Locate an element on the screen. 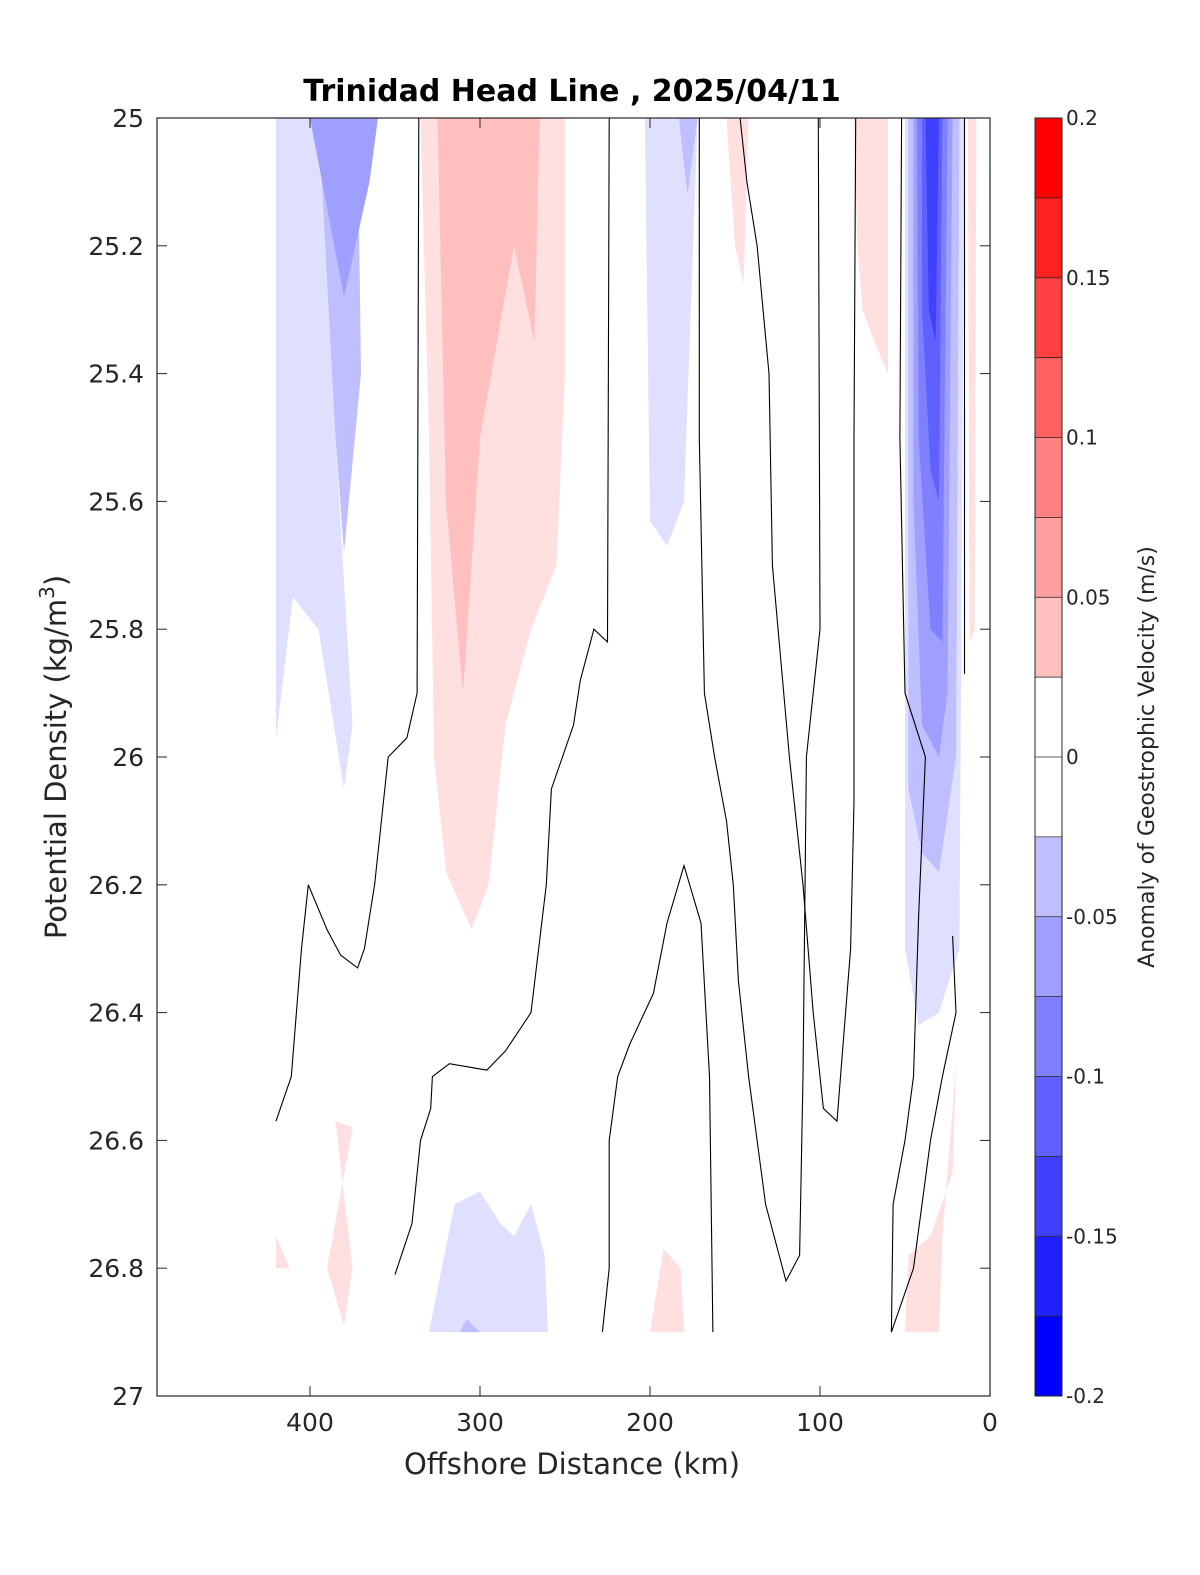  x-tick-label: 100 is located at coordinates (820, 1422).